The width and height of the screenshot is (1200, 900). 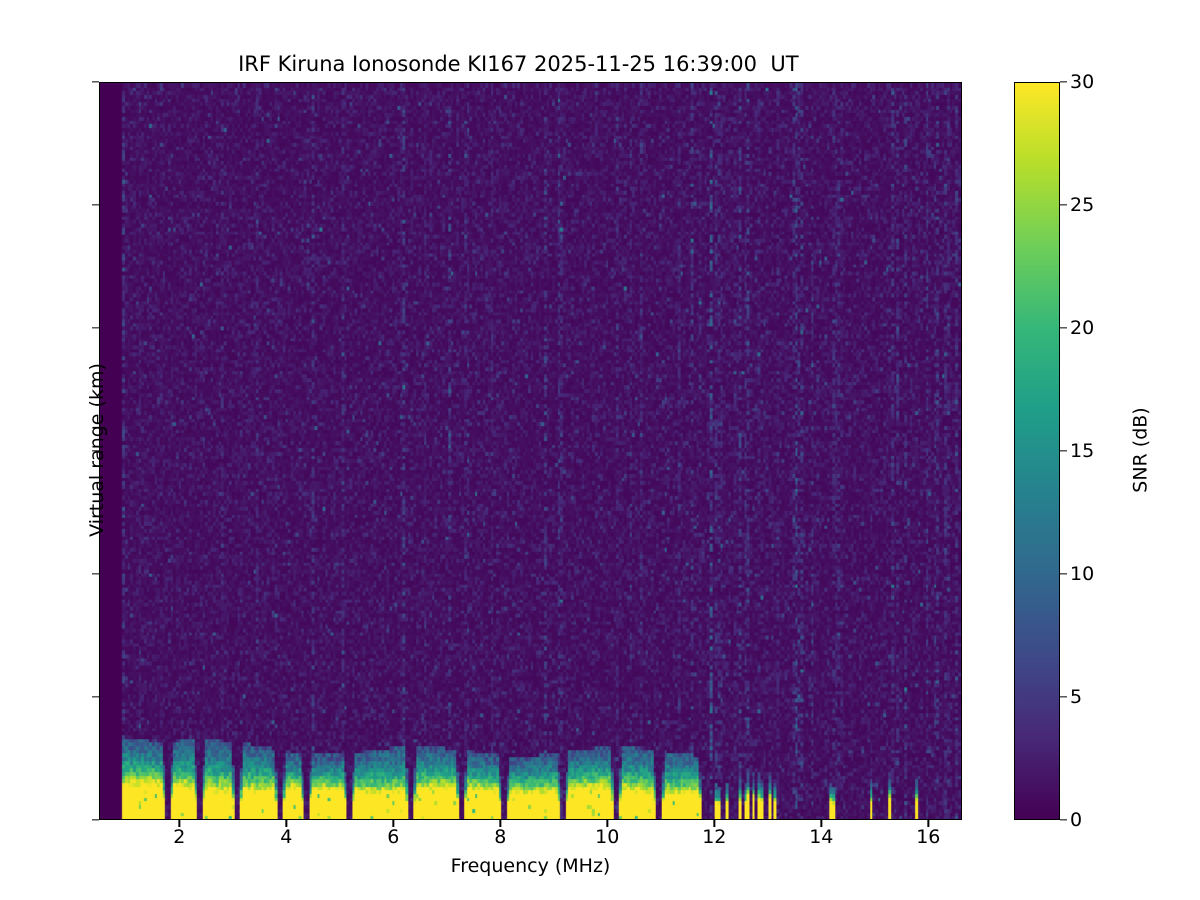 I want to click on colorbar-gradient, so click(x=1037, y=451).